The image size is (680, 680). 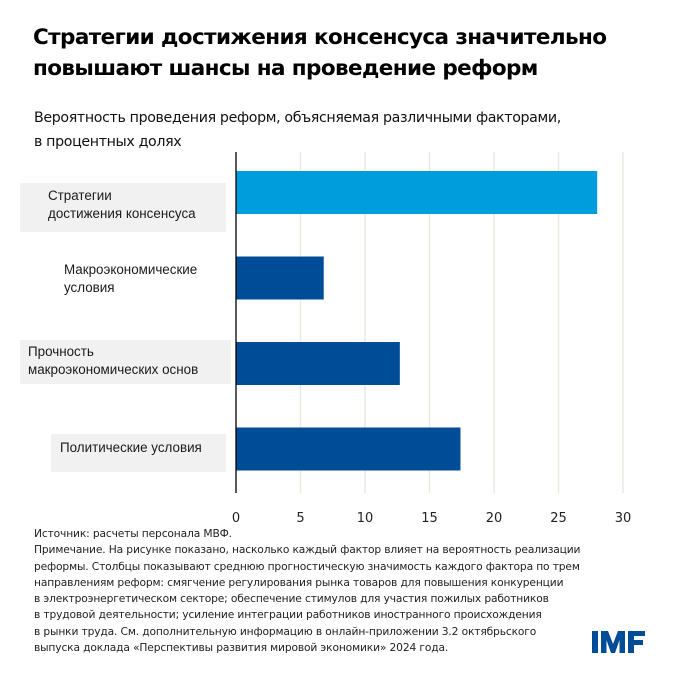 What do you see at coordinates (613, 642) in the screenshot?
I see `logo-letter-m` at bounding box center [613, 642].